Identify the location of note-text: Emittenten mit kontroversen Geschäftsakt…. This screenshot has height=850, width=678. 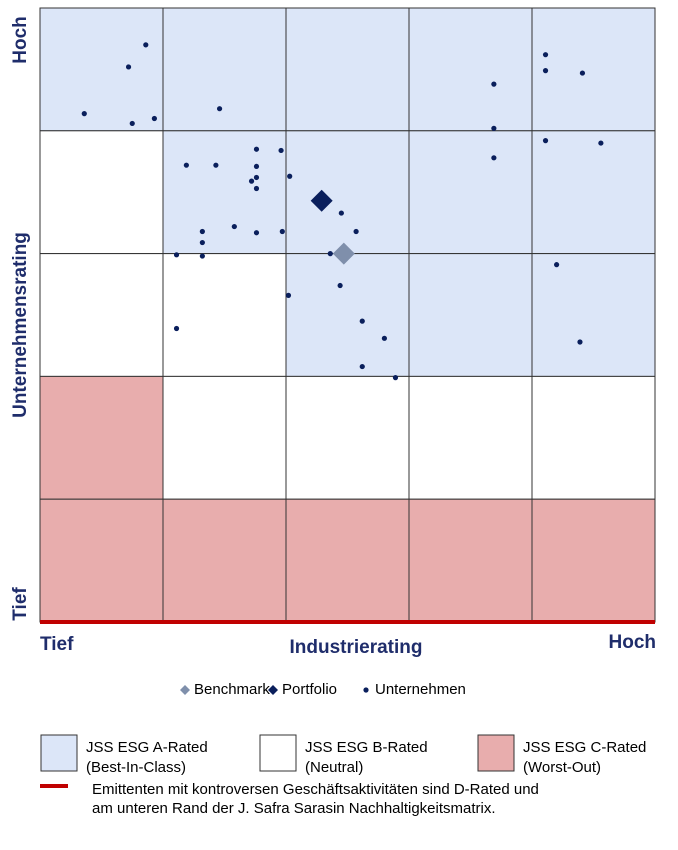
(315, 789).